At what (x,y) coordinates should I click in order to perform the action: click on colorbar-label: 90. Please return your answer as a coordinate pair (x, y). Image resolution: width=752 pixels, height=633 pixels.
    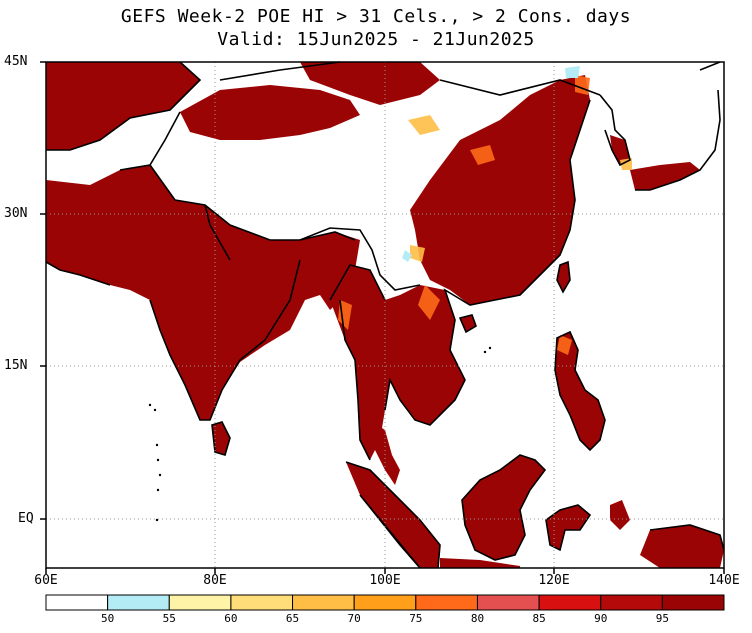
    Looking at the image, I should click on (601, 618).